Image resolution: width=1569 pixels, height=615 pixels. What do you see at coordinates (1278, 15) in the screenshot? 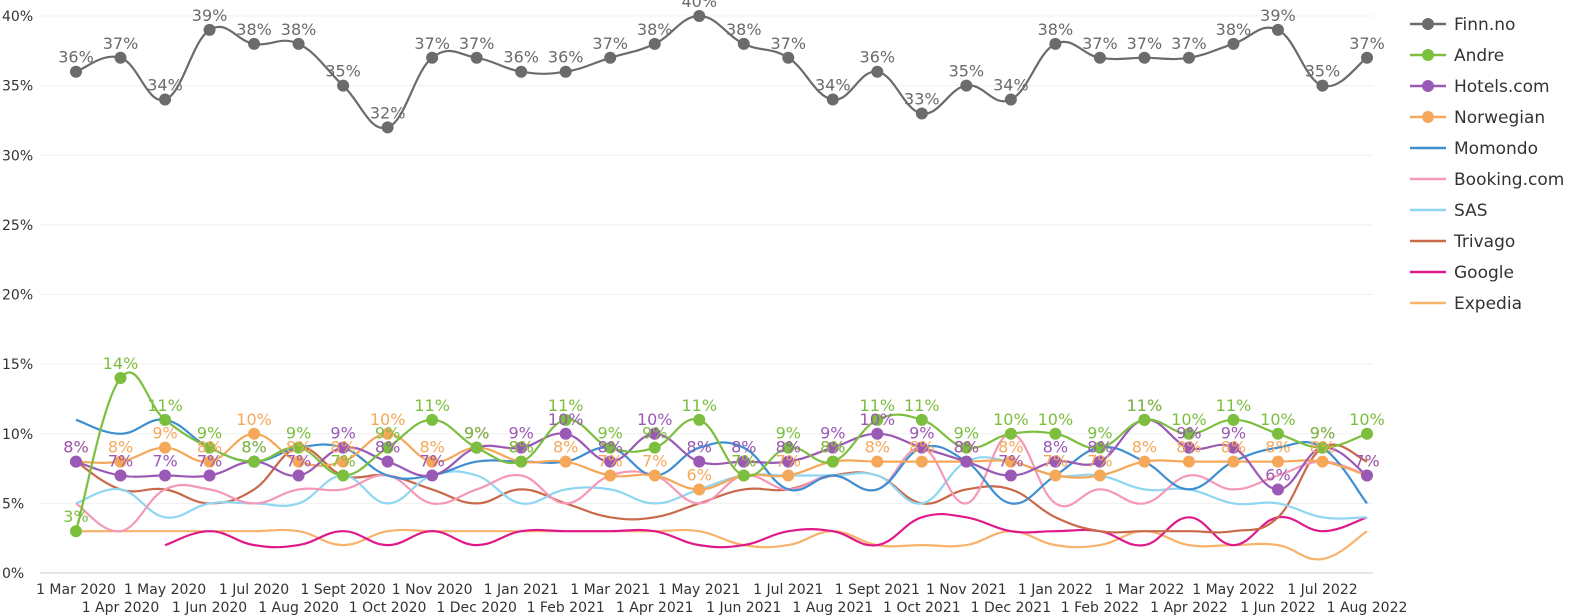
I see `data-label-finn-no: 39%` at bounding box center [1278, 15].